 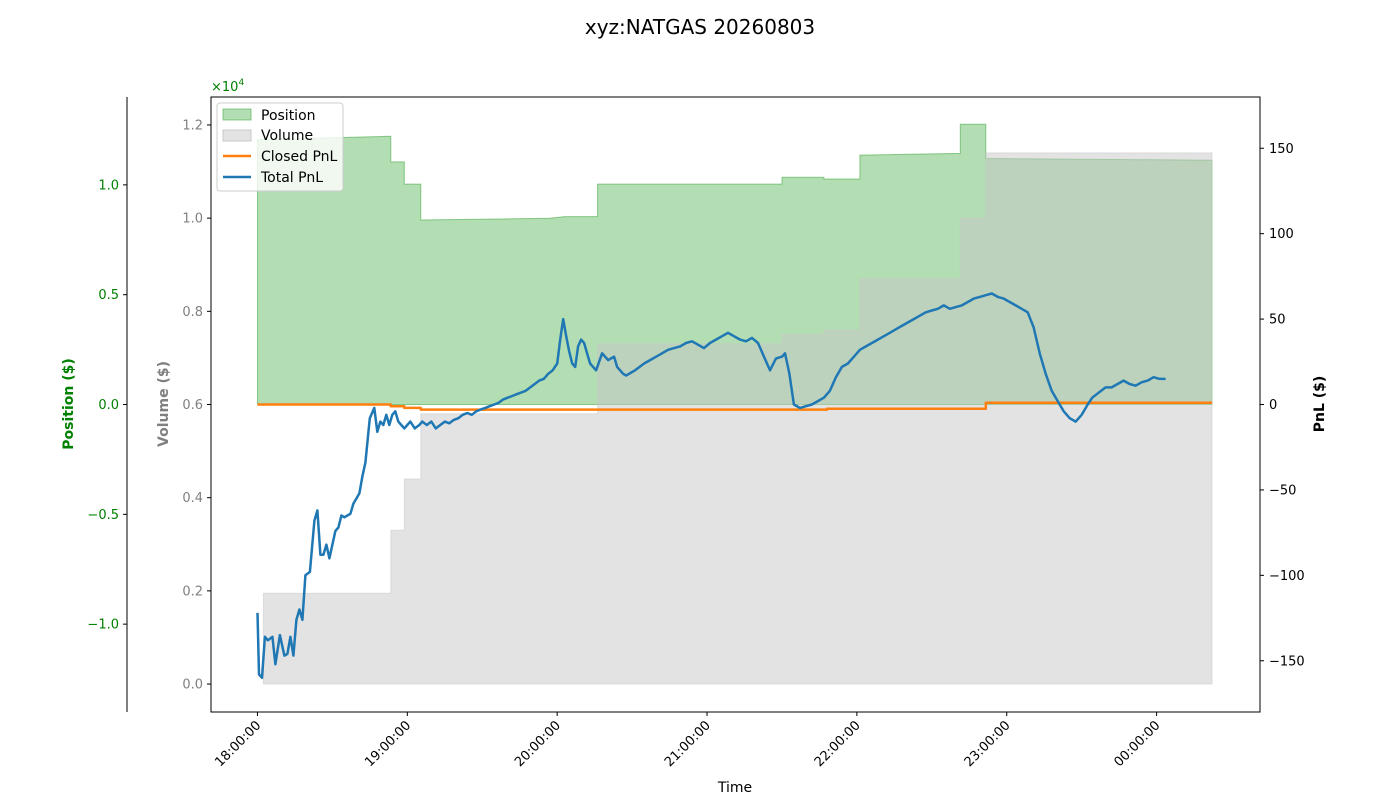 What do you see at coordinates (227, 86) in the screenshot?
I see `volume-offset-label: ×10⁴` at bounding box center [227, 86].